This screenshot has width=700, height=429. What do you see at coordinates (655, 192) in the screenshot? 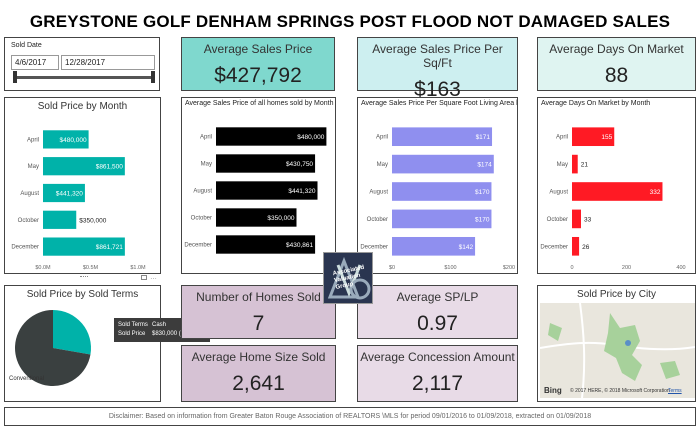
I see `data-label: 332` at bounding box center [655, 192].